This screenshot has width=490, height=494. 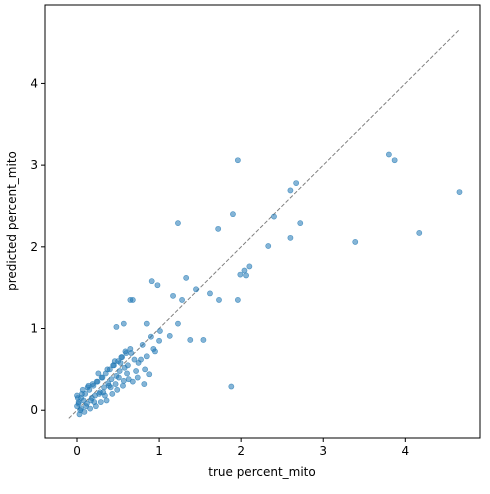 What do you see at coordinates (34, 329) in the screenshot?
I see `y-tick-label: 1` at bounding box center [34, 329].